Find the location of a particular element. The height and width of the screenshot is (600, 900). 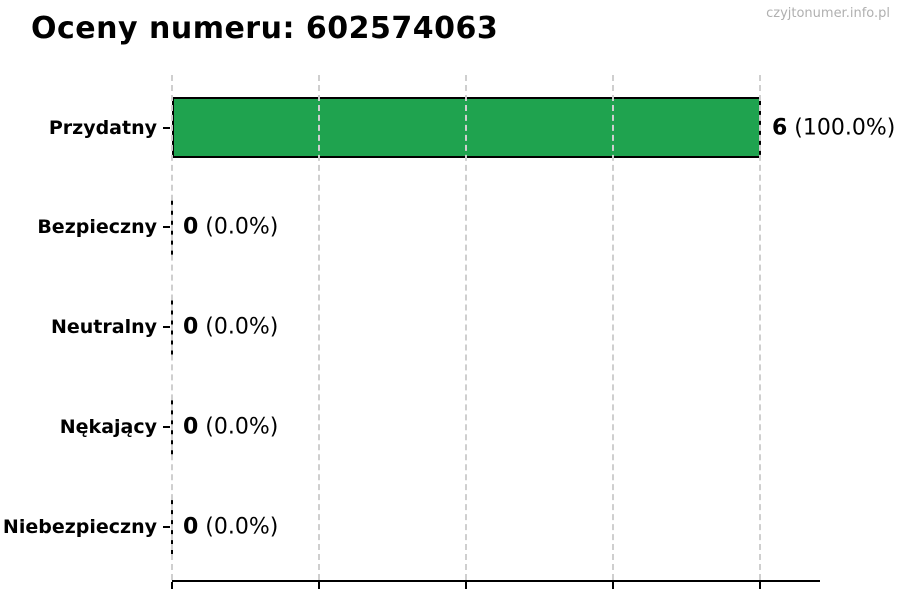

category-label: Niebezpieczny is located at coordinates (79, 527).